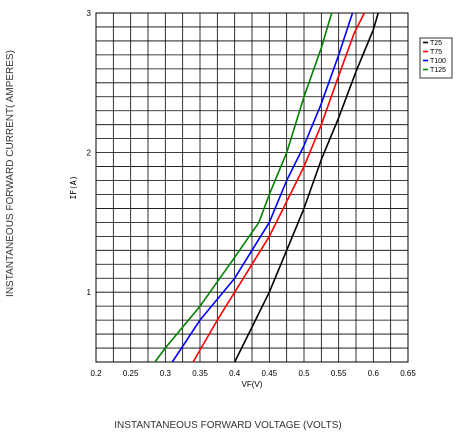 The image size is (456, 436). What do you see at coordinates (436, 43) in the screenshot?
I see `legend-label-t25: T25` at bounding box center [436, 43].